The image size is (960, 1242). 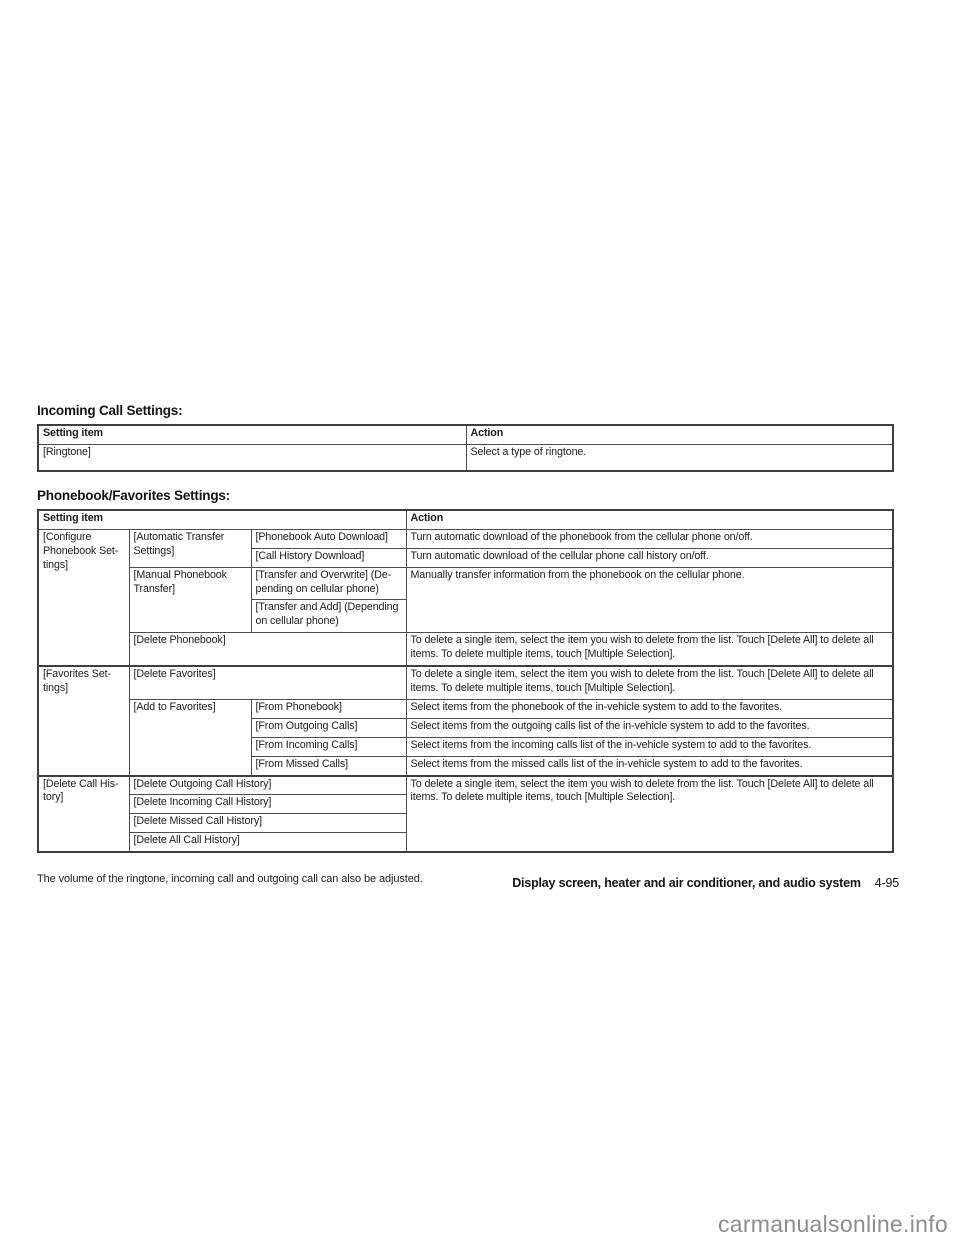 I want to click on cell-automatic-transfer-settings: [Automatic Transfer Settings], so click(x=190, y=548).